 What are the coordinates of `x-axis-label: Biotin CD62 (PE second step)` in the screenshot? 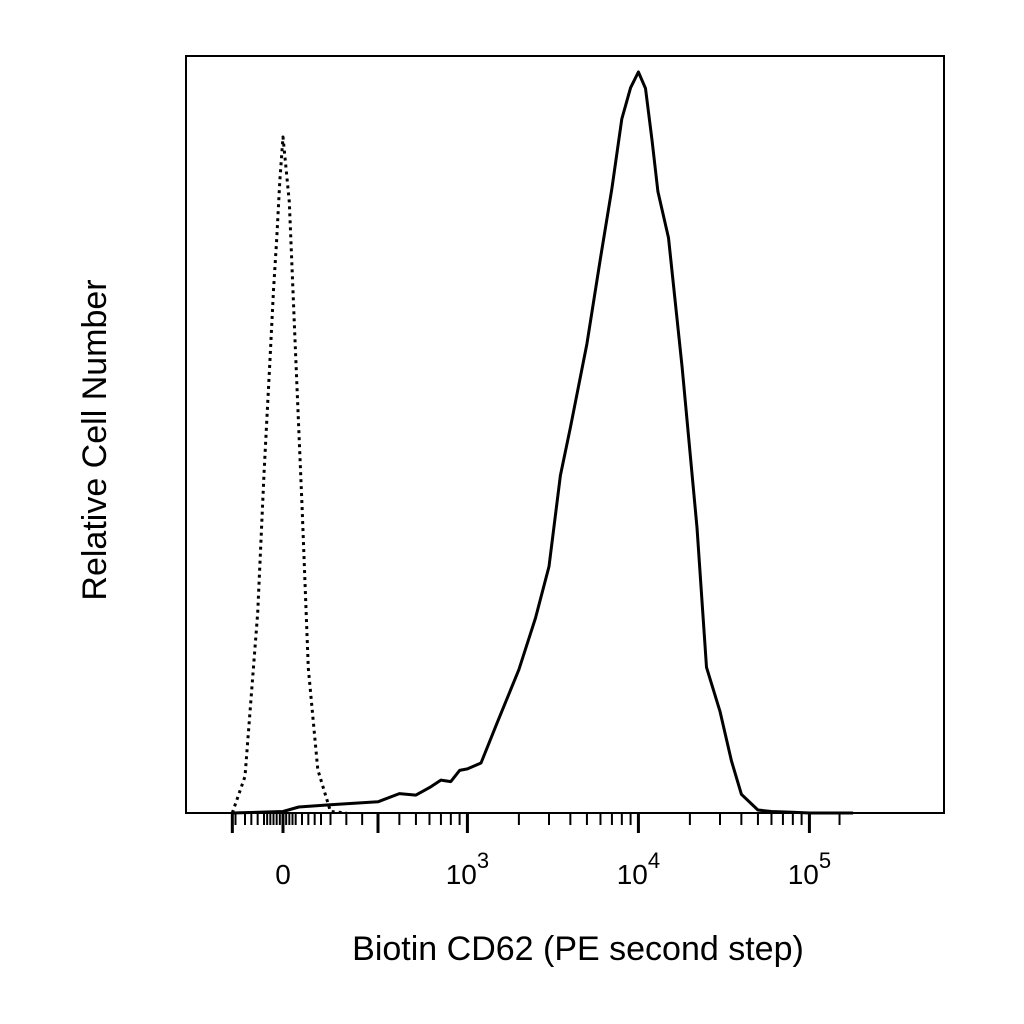 It's located at (578, 949).